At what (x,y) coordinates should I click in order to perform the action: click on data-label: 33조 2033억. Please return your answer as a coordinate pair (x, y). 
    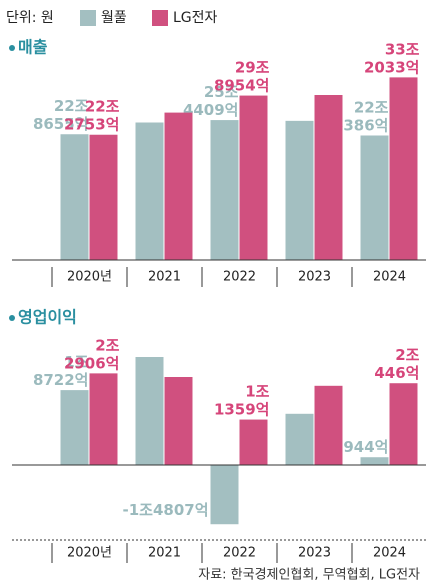
    Looking at the image, I should click on (392, 58).